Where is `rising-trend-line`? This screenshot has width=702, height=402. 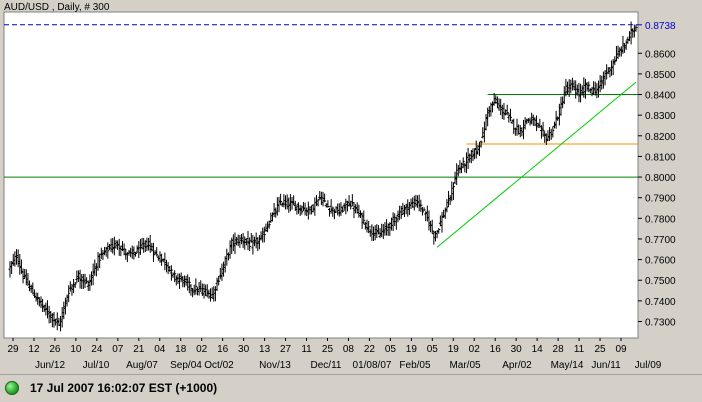
rising-trend-line is located at coordinates (536, 164).